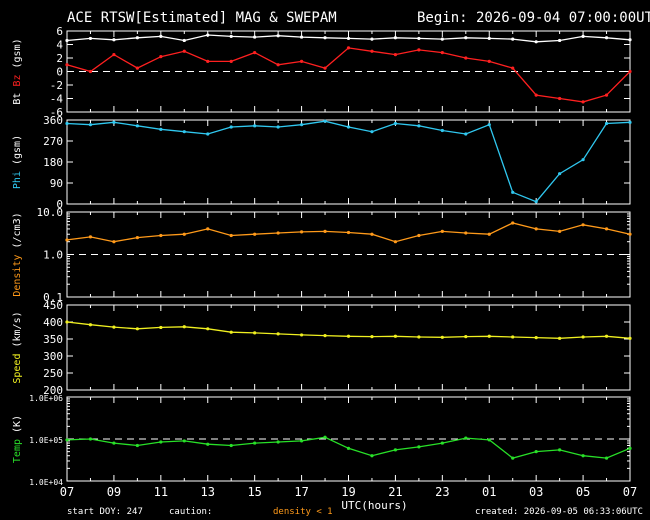 The width and height of the screenshot is (650, 520). Describe the element at coordinates (202, 18) in the screenshot. I see `chart-title: ACE RTSW[Estimated] MAG & SWEPAM` at that location.